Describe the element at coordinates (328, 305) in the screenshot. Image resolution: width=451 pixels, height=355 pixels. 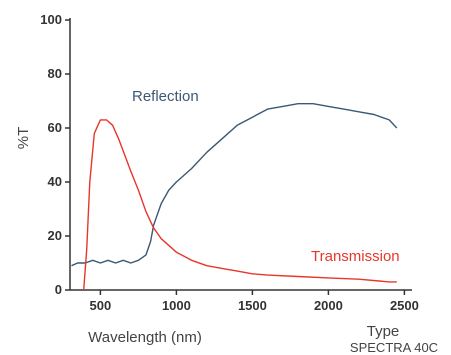
I see `x-tick-label: 2000` at that location.